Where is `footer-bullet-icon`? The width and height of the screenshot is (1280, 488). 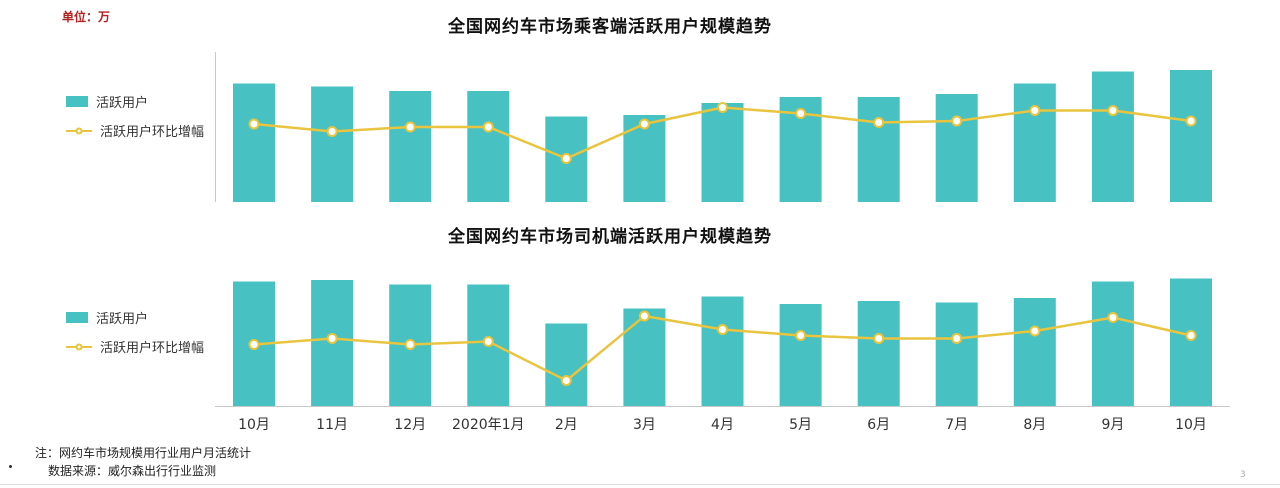 footer-bullet-icon is located at coordinates (10, 466).